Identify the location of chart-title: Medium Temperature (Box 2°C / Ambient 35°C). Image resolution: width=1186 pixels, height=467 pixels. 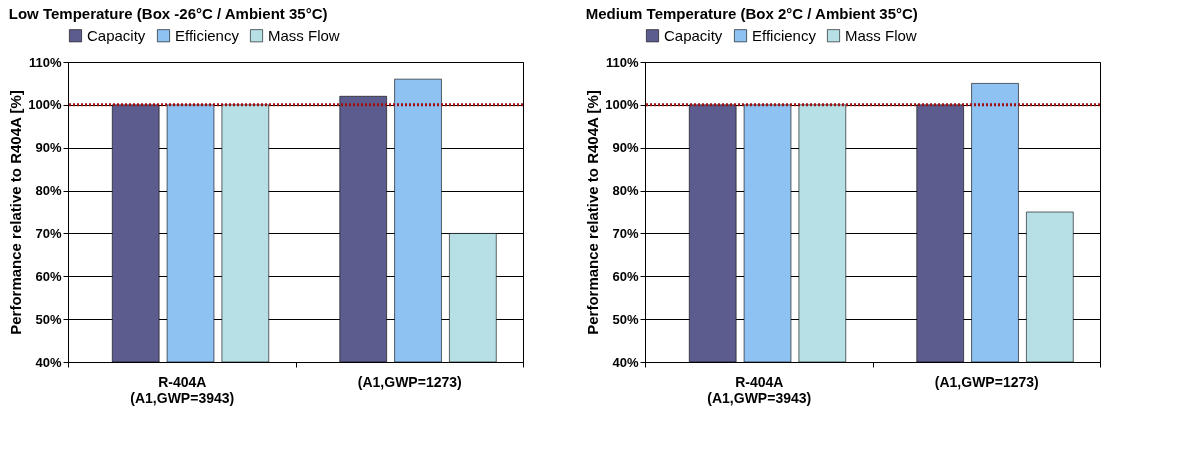
(751, 13).